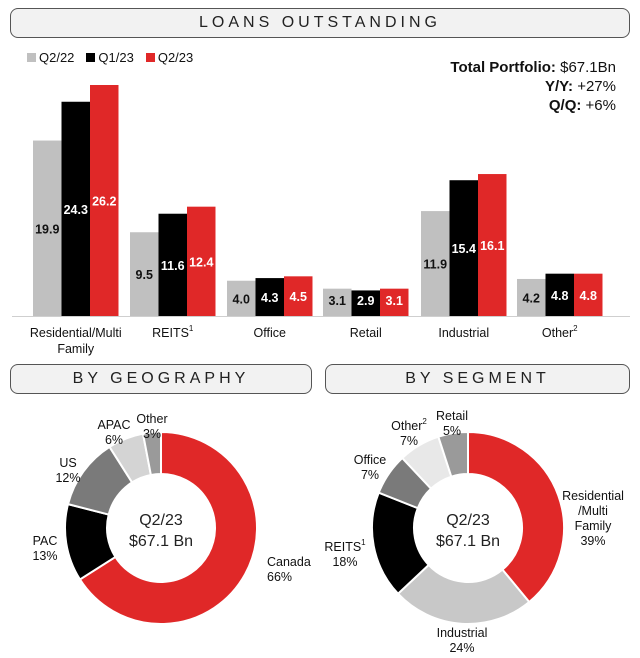 The width and height of the screenshot is (640, 658). I want to click on slice-percent-label: 12%, so click(67, 478).